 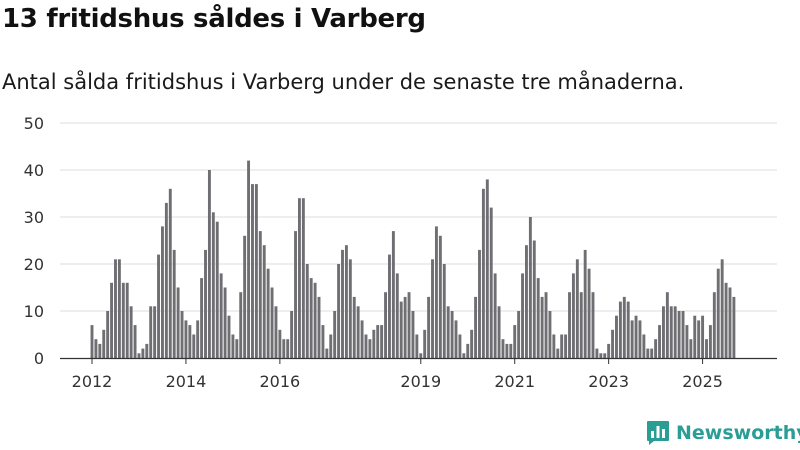 What do you see at coordinates (420, 381) in the screenshot?
I see `x-tick-label: 2019` at bounding box center [420, 381].